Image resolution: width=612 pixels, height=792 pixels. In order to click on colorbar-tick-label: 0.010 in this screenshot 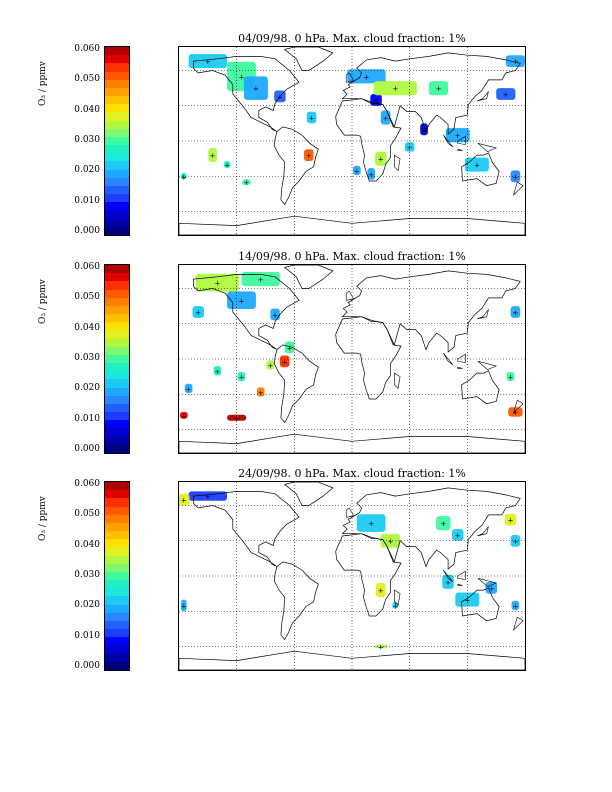, I will do `click(87, 635)`.